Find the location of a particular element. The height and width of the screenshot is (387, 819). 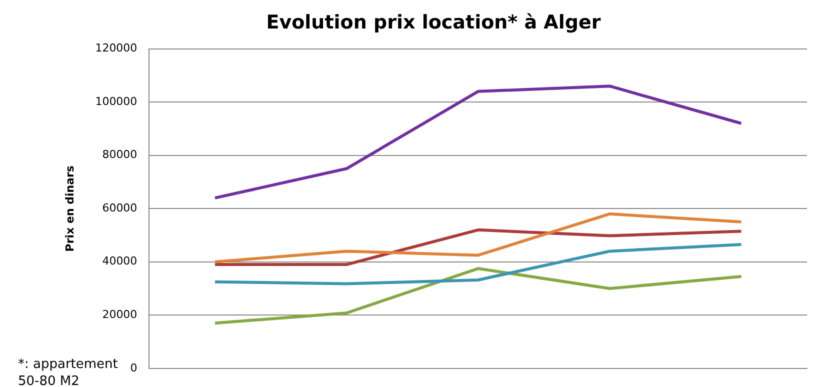

text: *: appartement 50-80 M2 is located at coordinates (68, 372).